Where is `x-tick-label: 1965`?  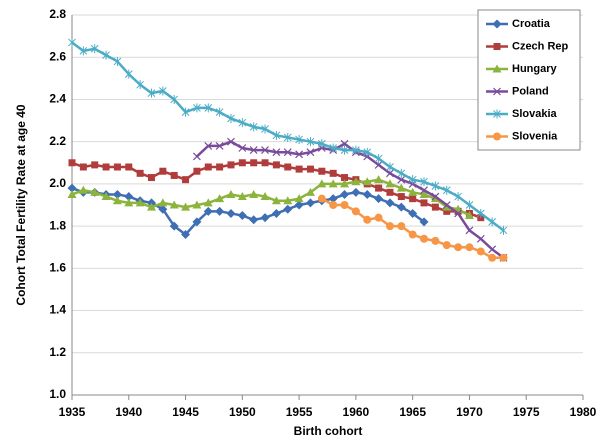
x-tick-label: 1965 is located at coordinates (412, 412).